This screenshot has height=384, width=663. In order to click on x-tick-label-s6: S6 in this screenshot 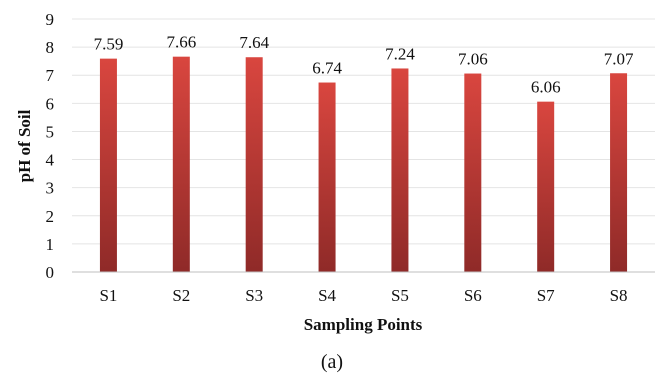, I will do `click(473, 295)`.